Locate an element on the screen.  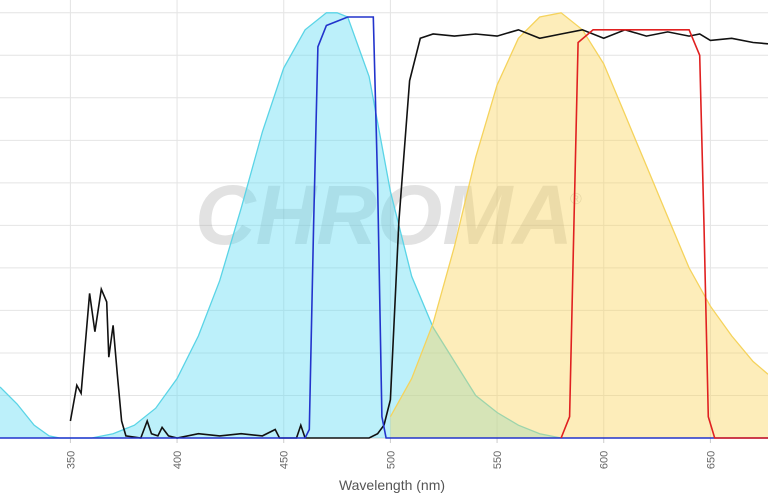
watermark: CHROMA is located at coordinates (384, 215).